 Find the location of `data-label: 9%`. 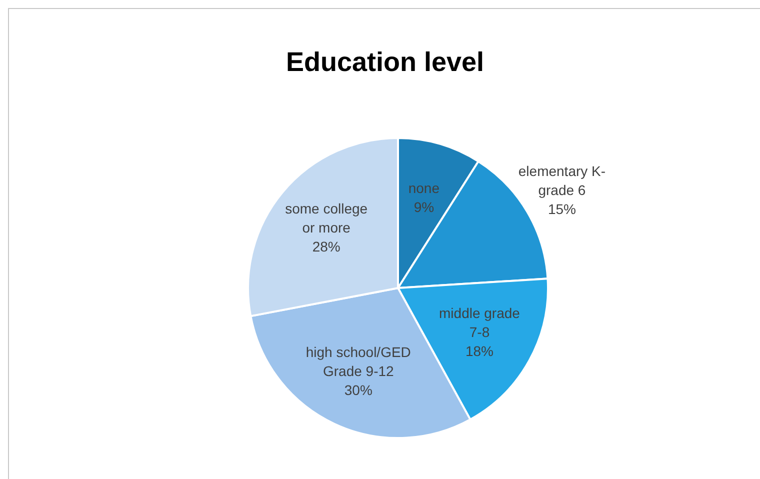

data-label: 9% is located at coordinates (424, 206).